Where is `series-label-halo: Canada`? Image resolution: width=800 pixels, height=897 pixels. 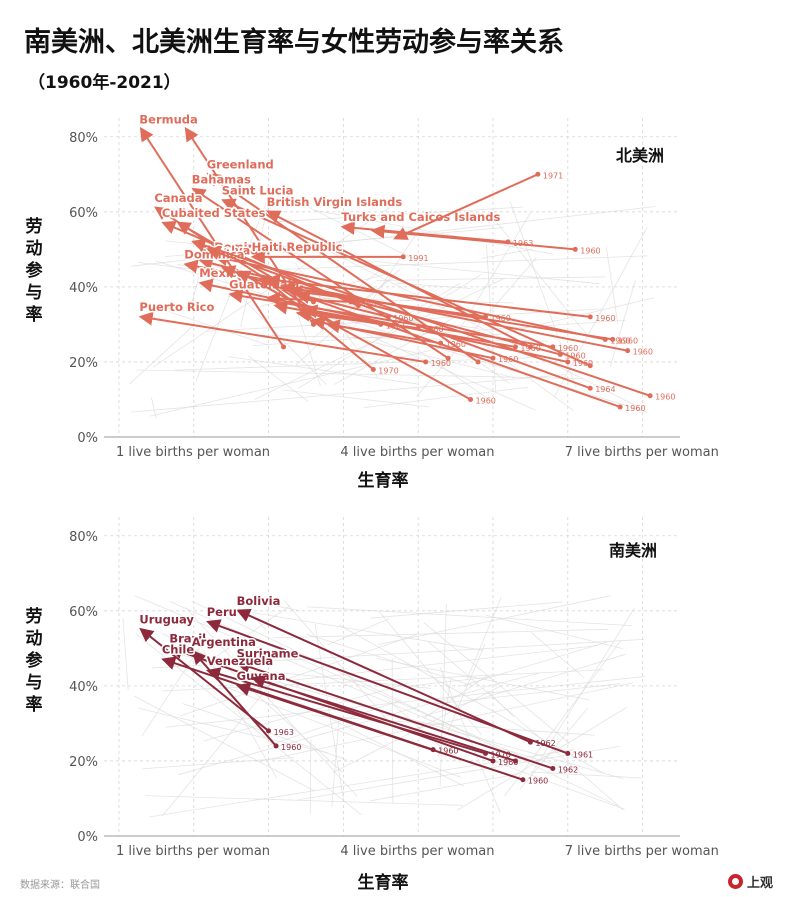 series-label-halo: Canada is located at coordinates (178, 198).